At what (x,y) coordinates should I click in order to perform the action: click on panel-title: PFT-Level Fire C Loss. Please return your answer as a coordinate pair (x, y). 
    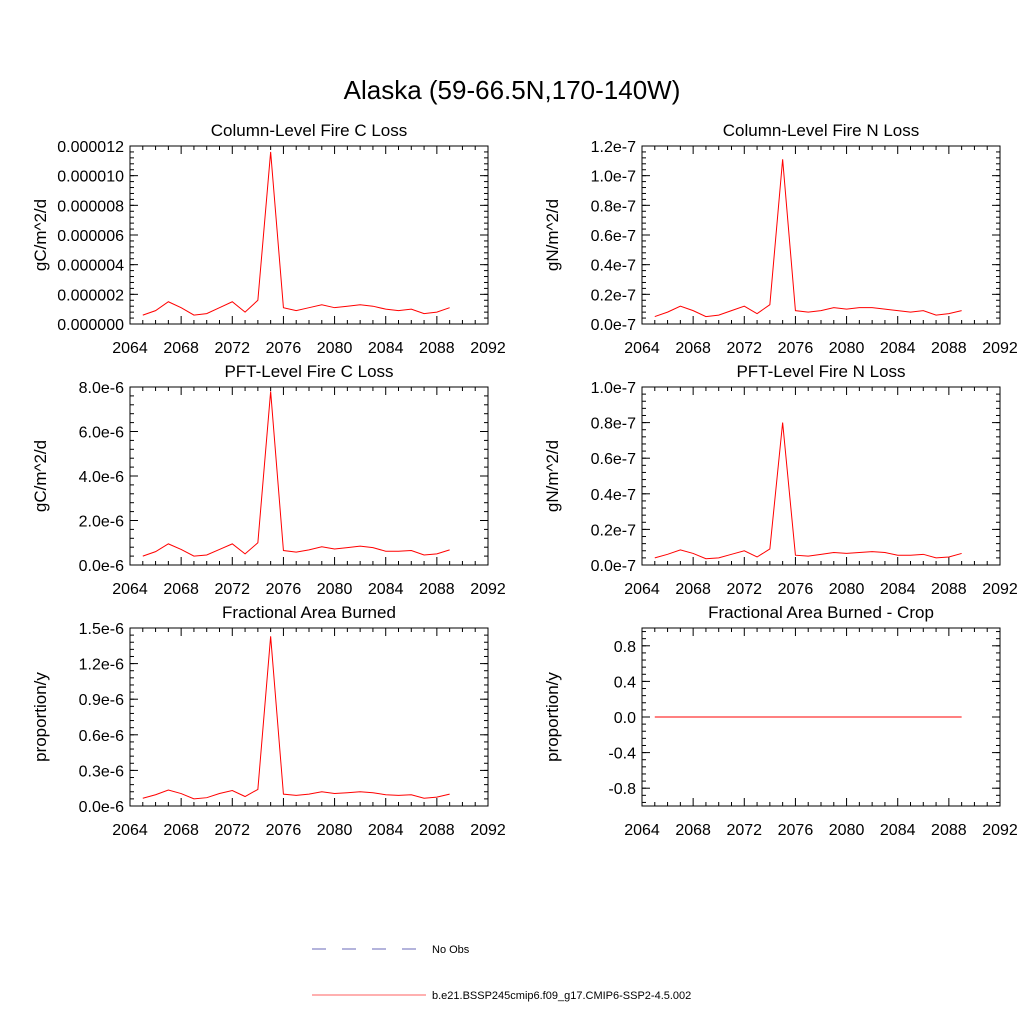
    Looking at the image, I should click on (308, 371).